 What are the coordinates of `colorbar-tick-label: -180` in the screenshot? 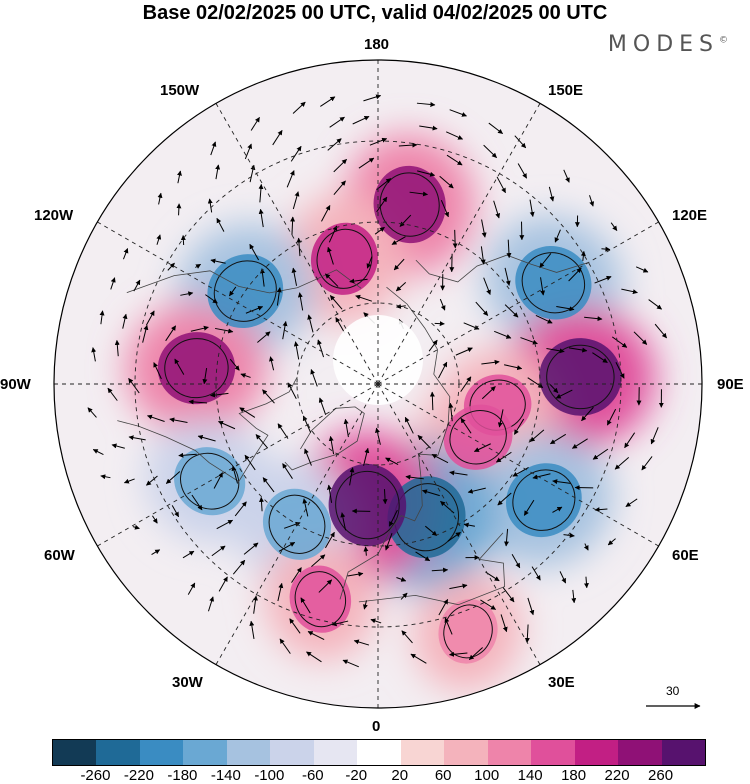 It's located at (182, 775).